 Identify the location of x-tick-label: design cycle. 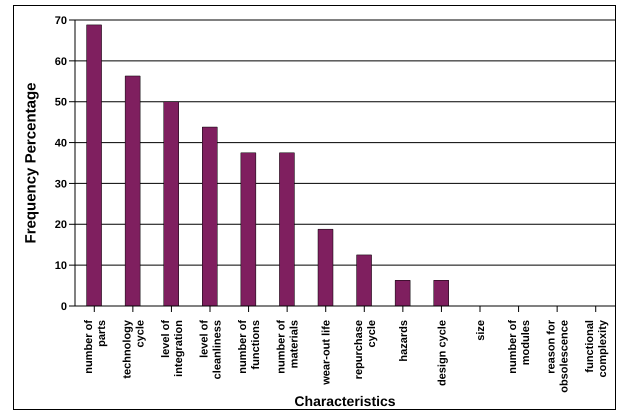
(442, 353).